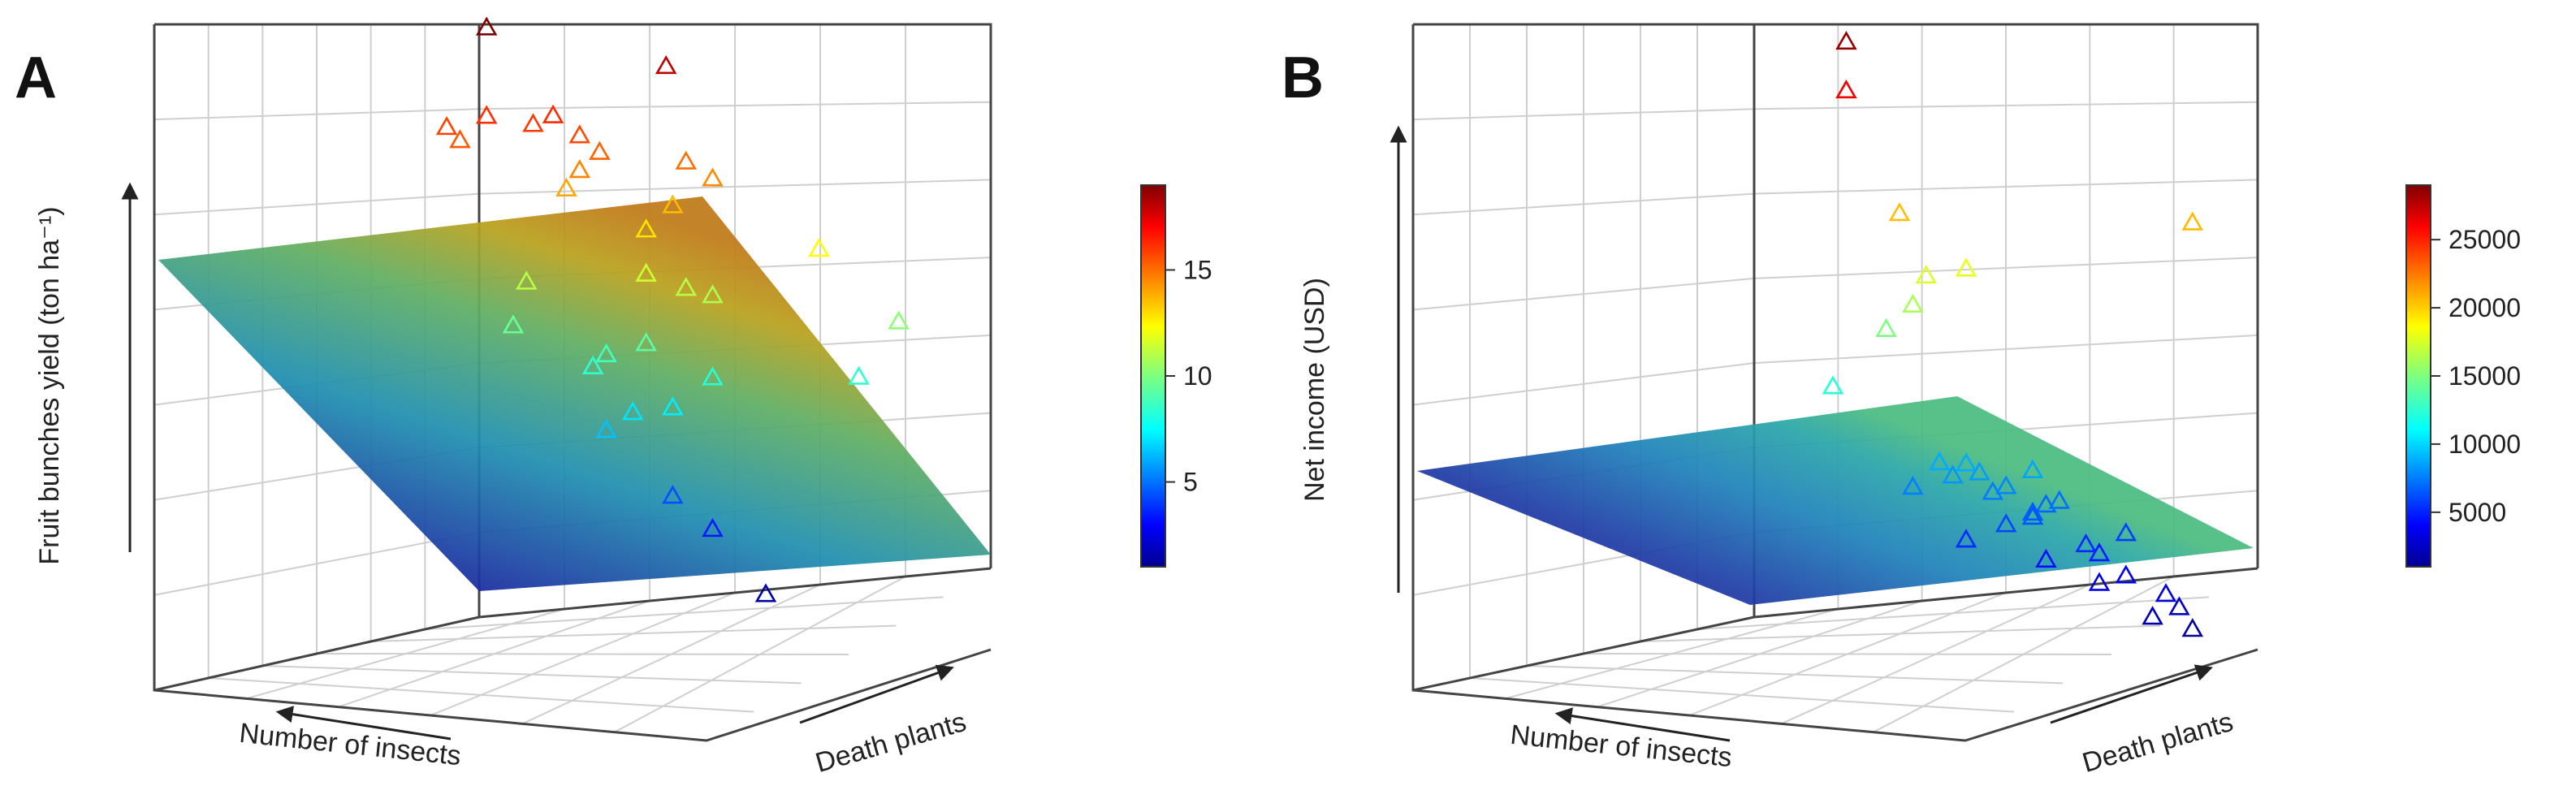 The image size is (2576, 799). Describe the element at coordinates (350, 744) in the screenshot. I see `x-axis-label-a: Number of insects` at that location.